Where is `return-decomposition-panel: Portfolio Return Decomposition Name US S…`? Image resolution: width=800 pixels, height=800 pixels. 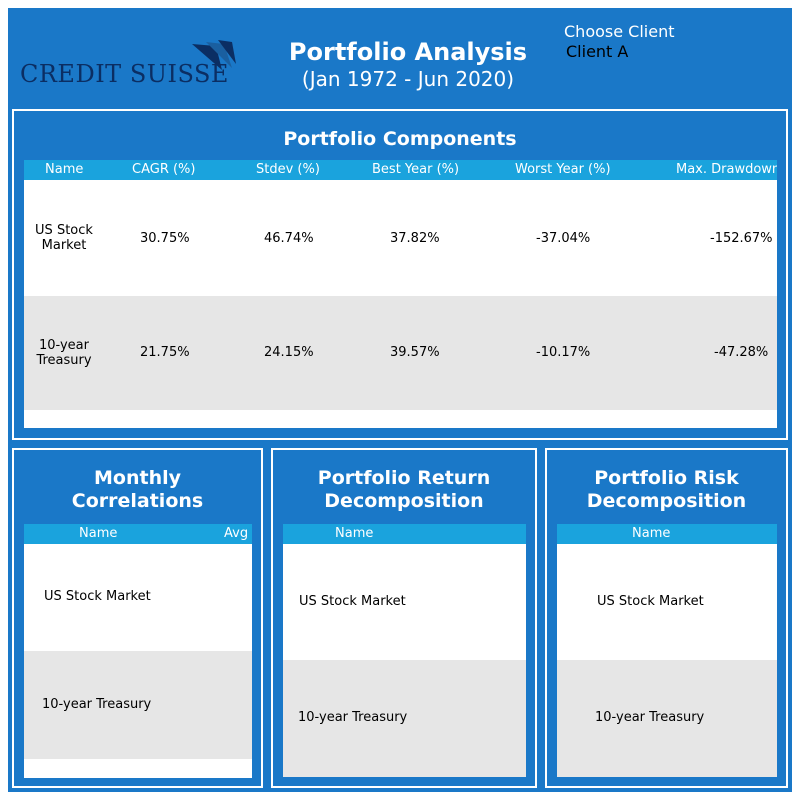 return-decomposition-panel: Portfolio Return Decomposition Name US S… is located at coordinates (404, 618).